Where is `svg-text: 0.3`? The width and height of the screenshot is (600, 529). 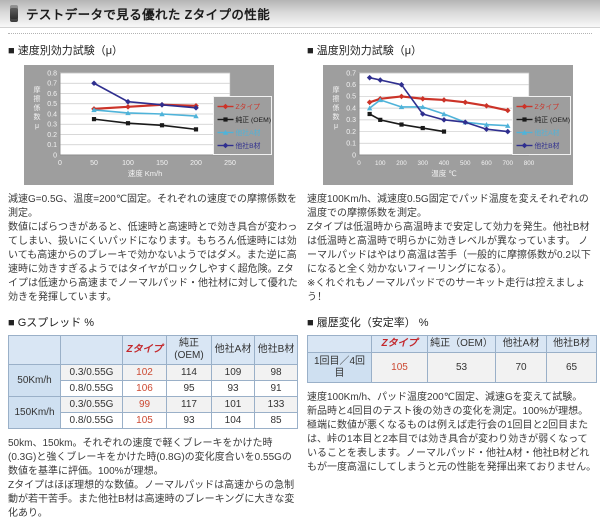 svg-text: 0.3 is located at coordinates (351, 120).